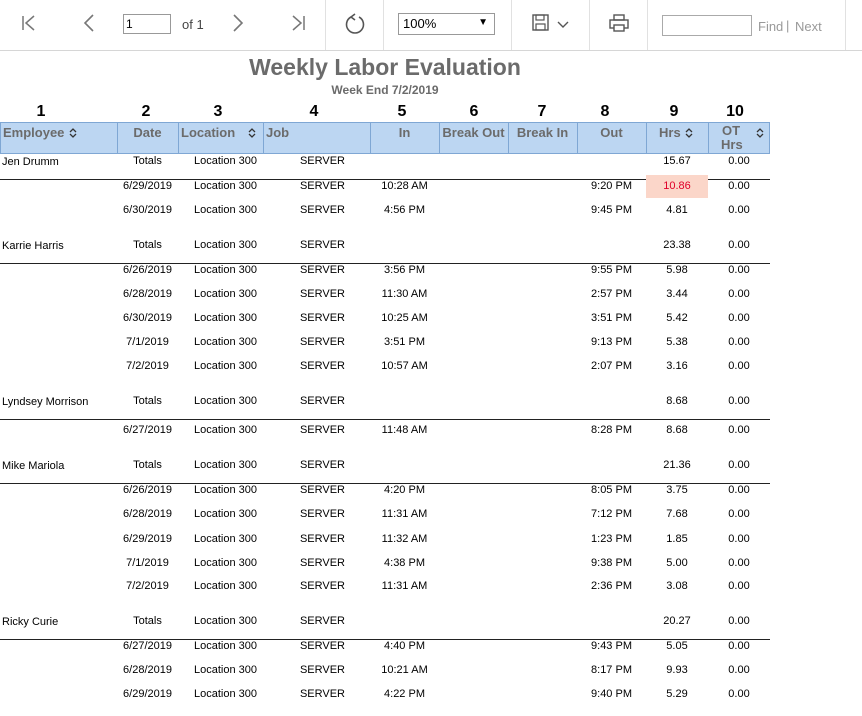 The height and width of the screenshot is (716, 862). Describe the element at coordinates (314, 111) in the screenshot. I see `column-number: 4` at that location.